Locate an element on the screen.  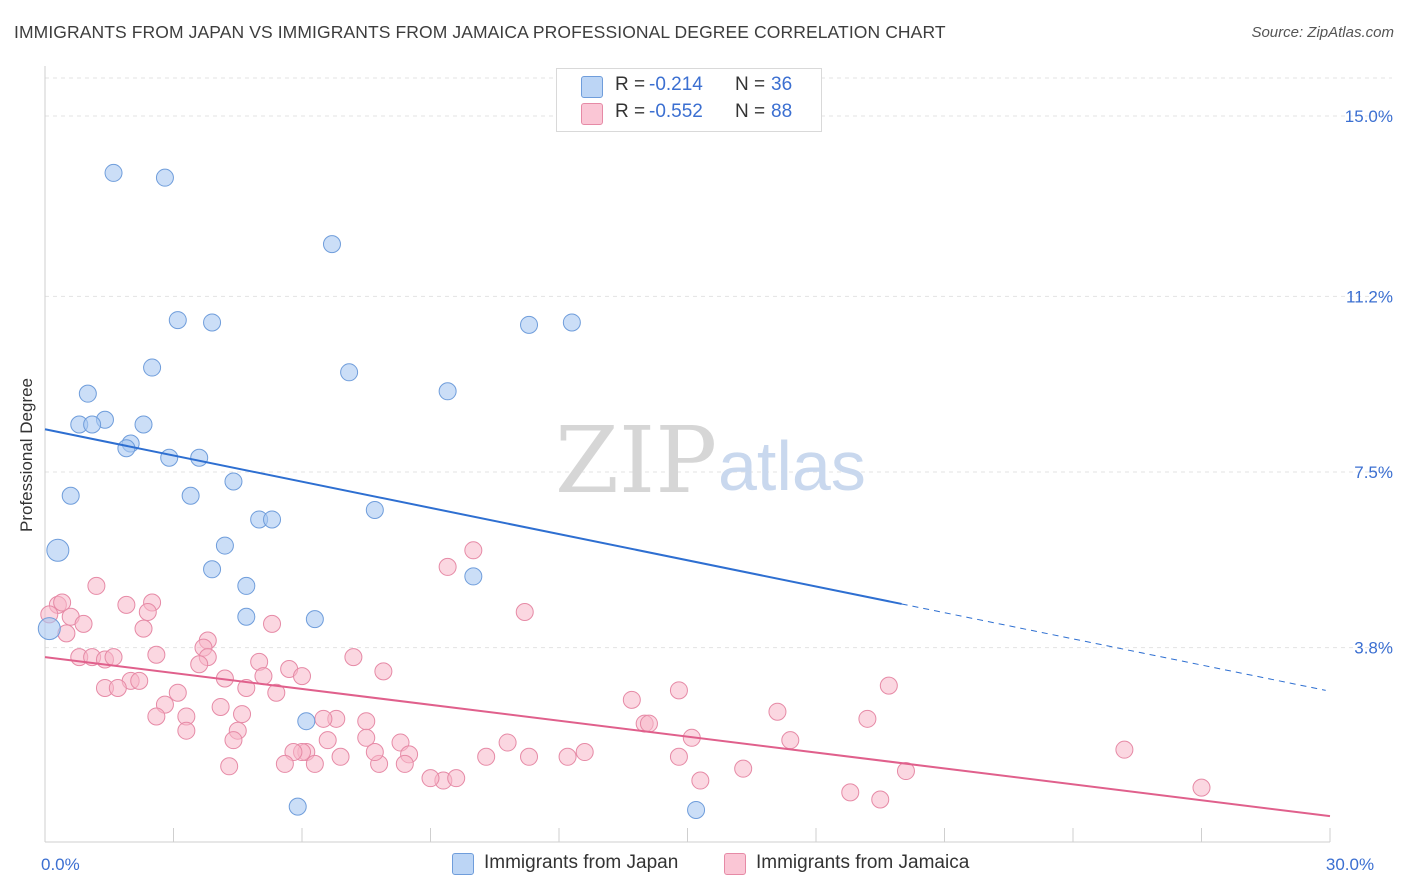
y-tick-label: 11.2% is located at coordinates (1369, 296).